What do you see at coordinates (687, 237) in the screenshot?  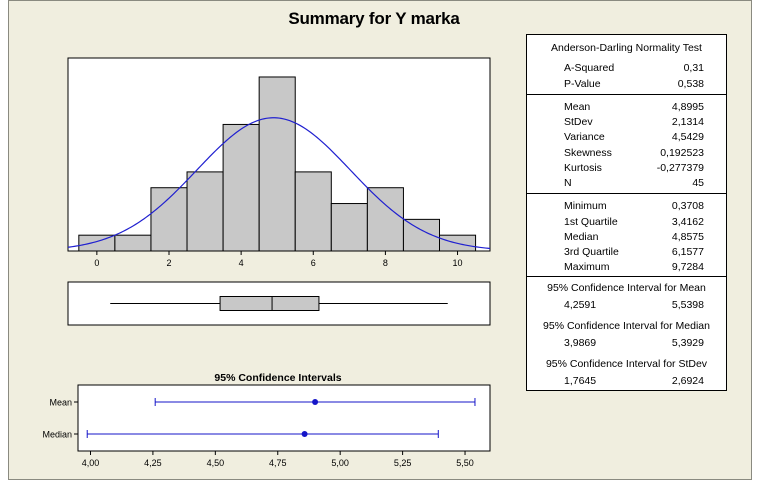 I see `stat-value: 4,8575` at bounding box center [687, 237].